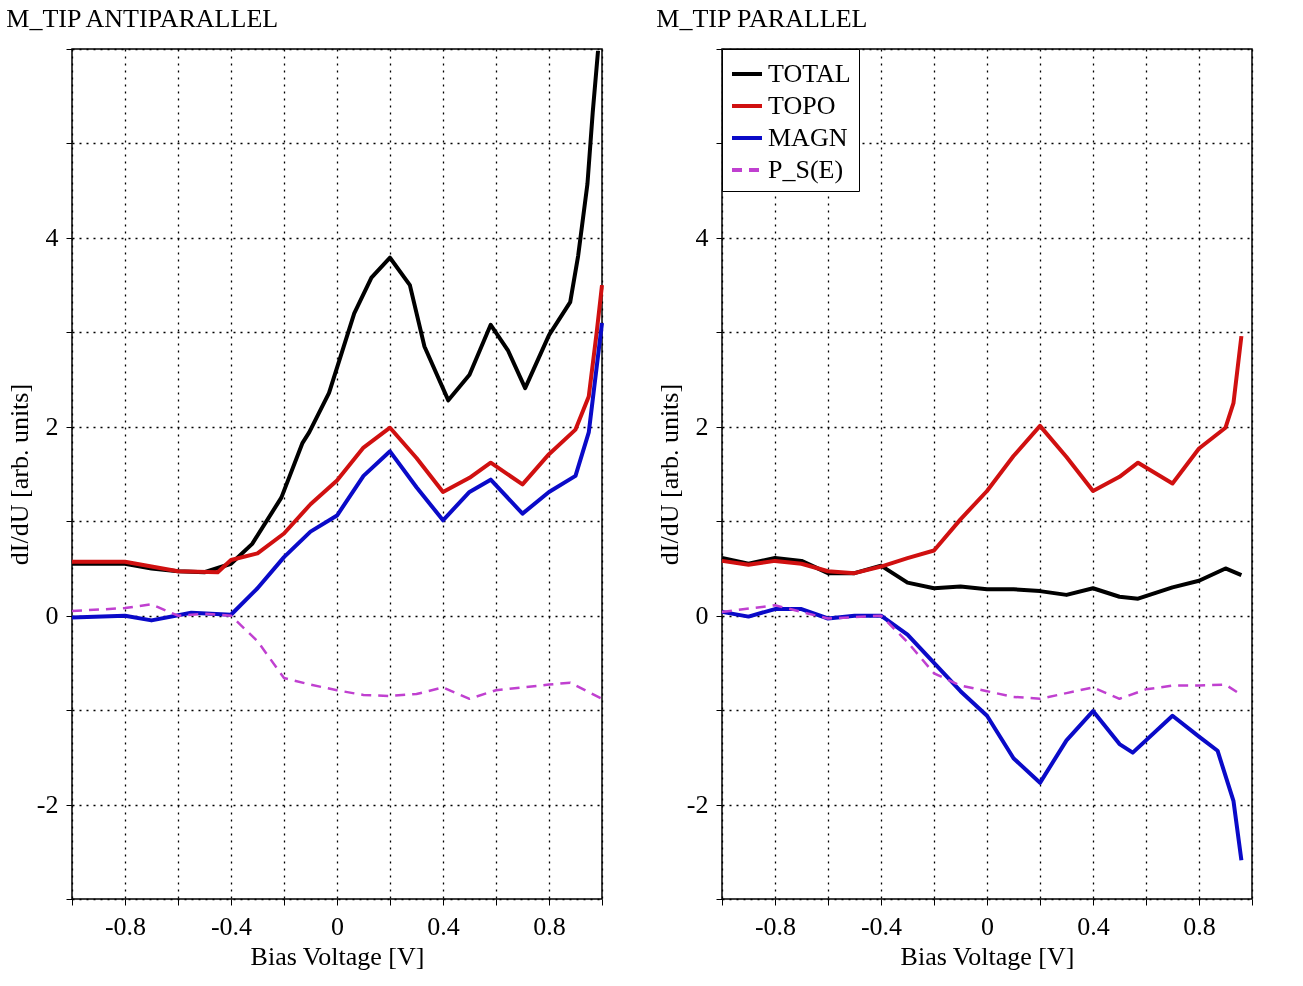 The image size is (1303, 986). What do you see at coordinates (806, 169) in the screenshot?
I see `legend-label: P_S(E)` at bounding box center [806, 169].